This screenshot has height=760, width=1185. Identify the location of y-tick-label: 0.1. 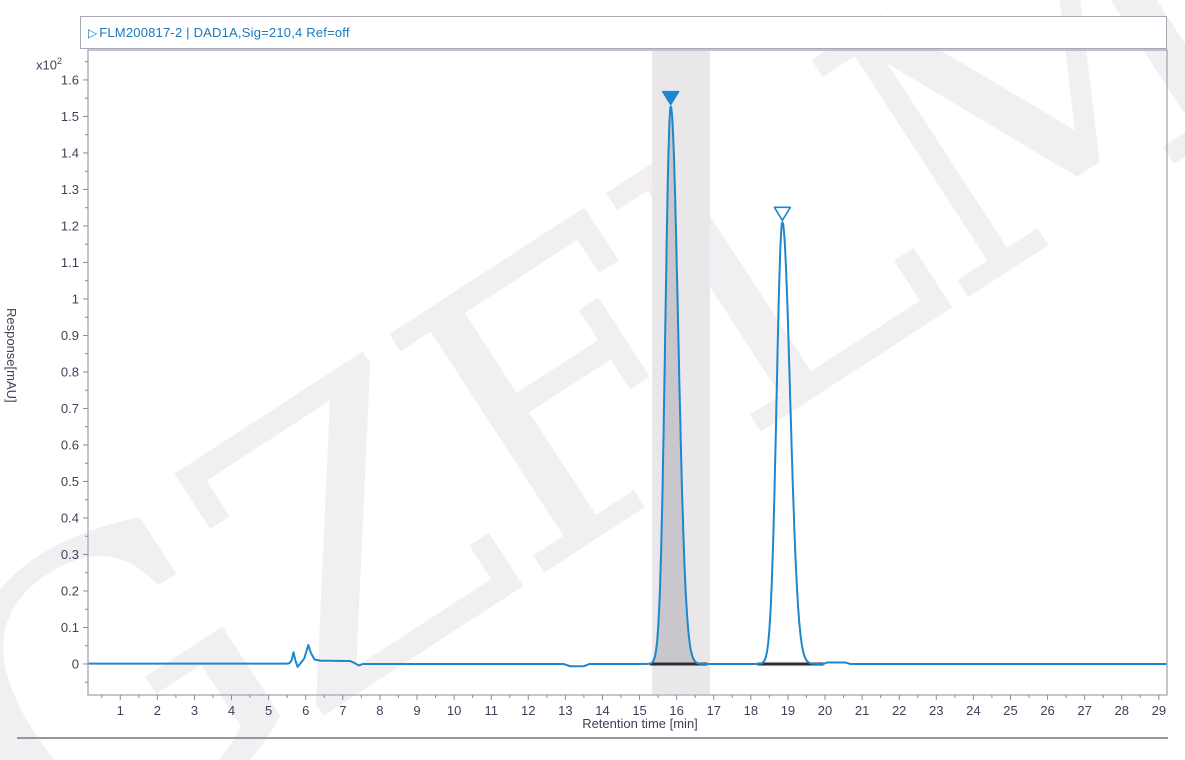
(70, 627).